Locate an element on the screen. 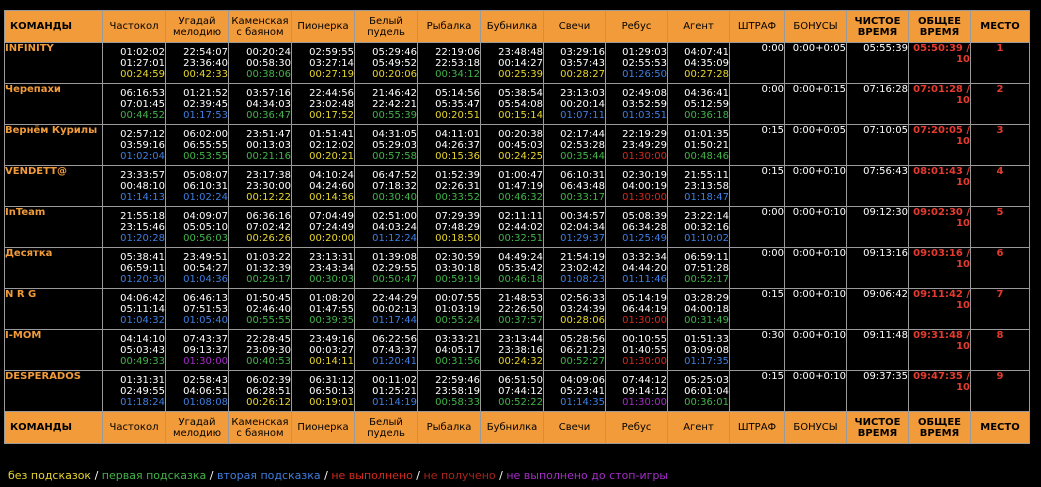  footer-col-6: Рыбалка is located at coordinates (449, 427).